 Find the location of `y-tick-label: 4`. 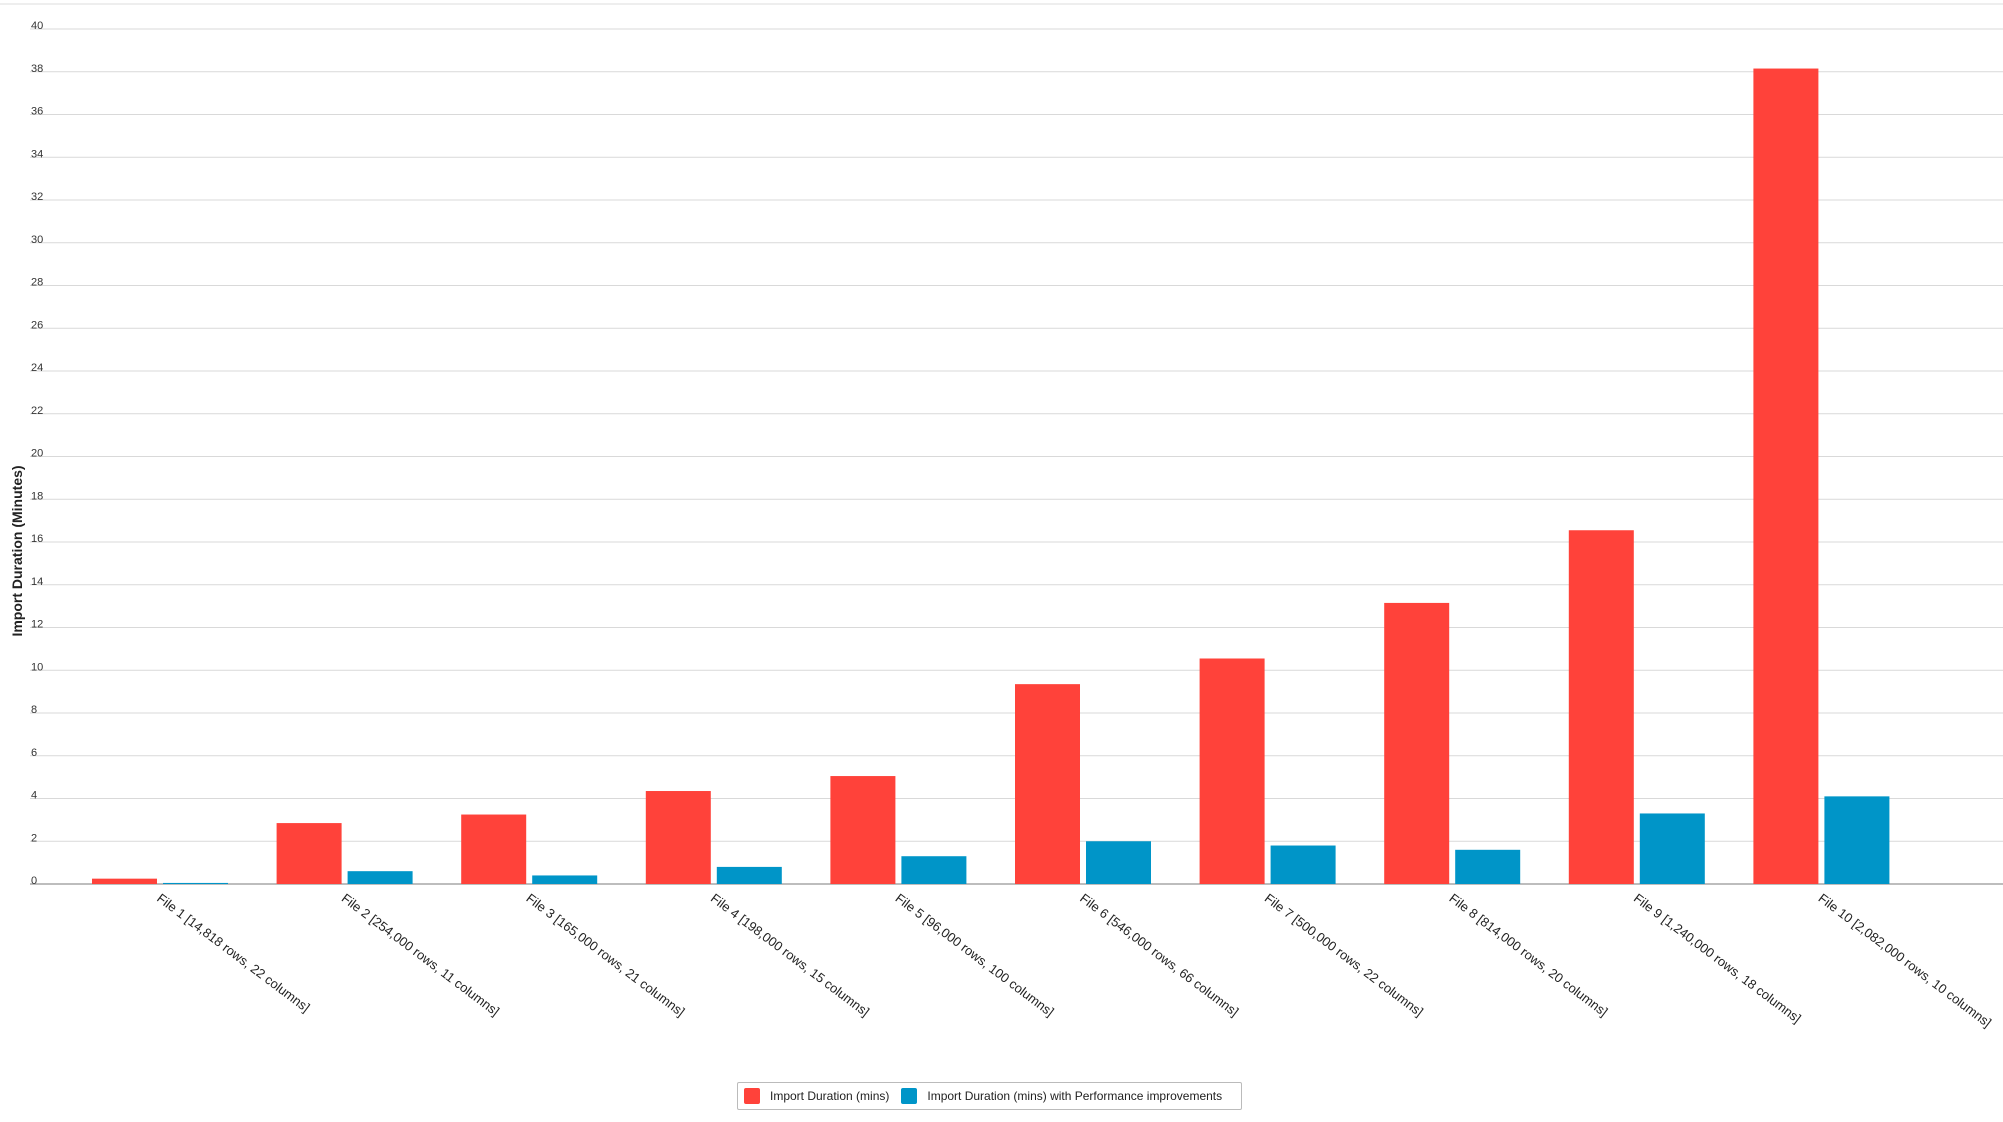

y-tick-label: 4 is located at coordinates (34, 796).